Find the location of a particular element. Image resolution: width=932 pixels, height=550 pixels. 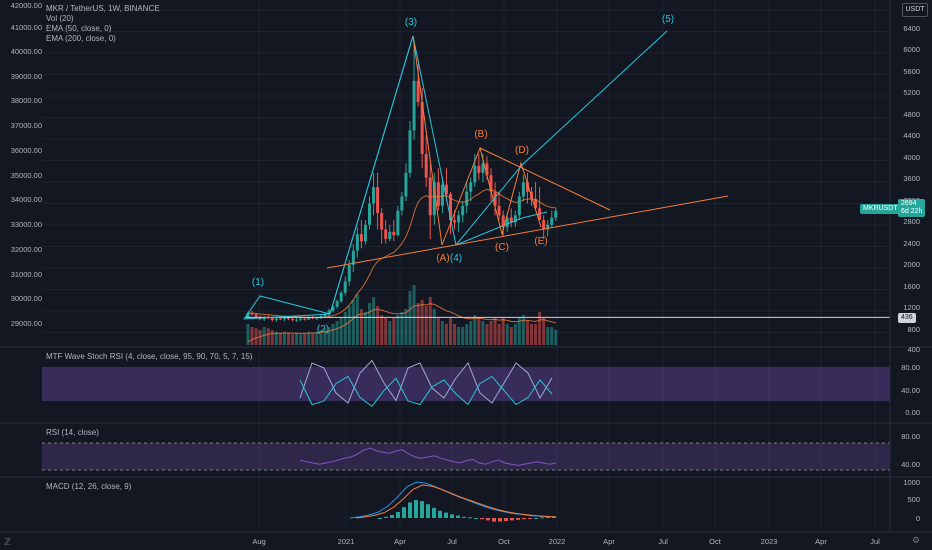

right-axis-label: 4400 is located at coordinates (911, 135).